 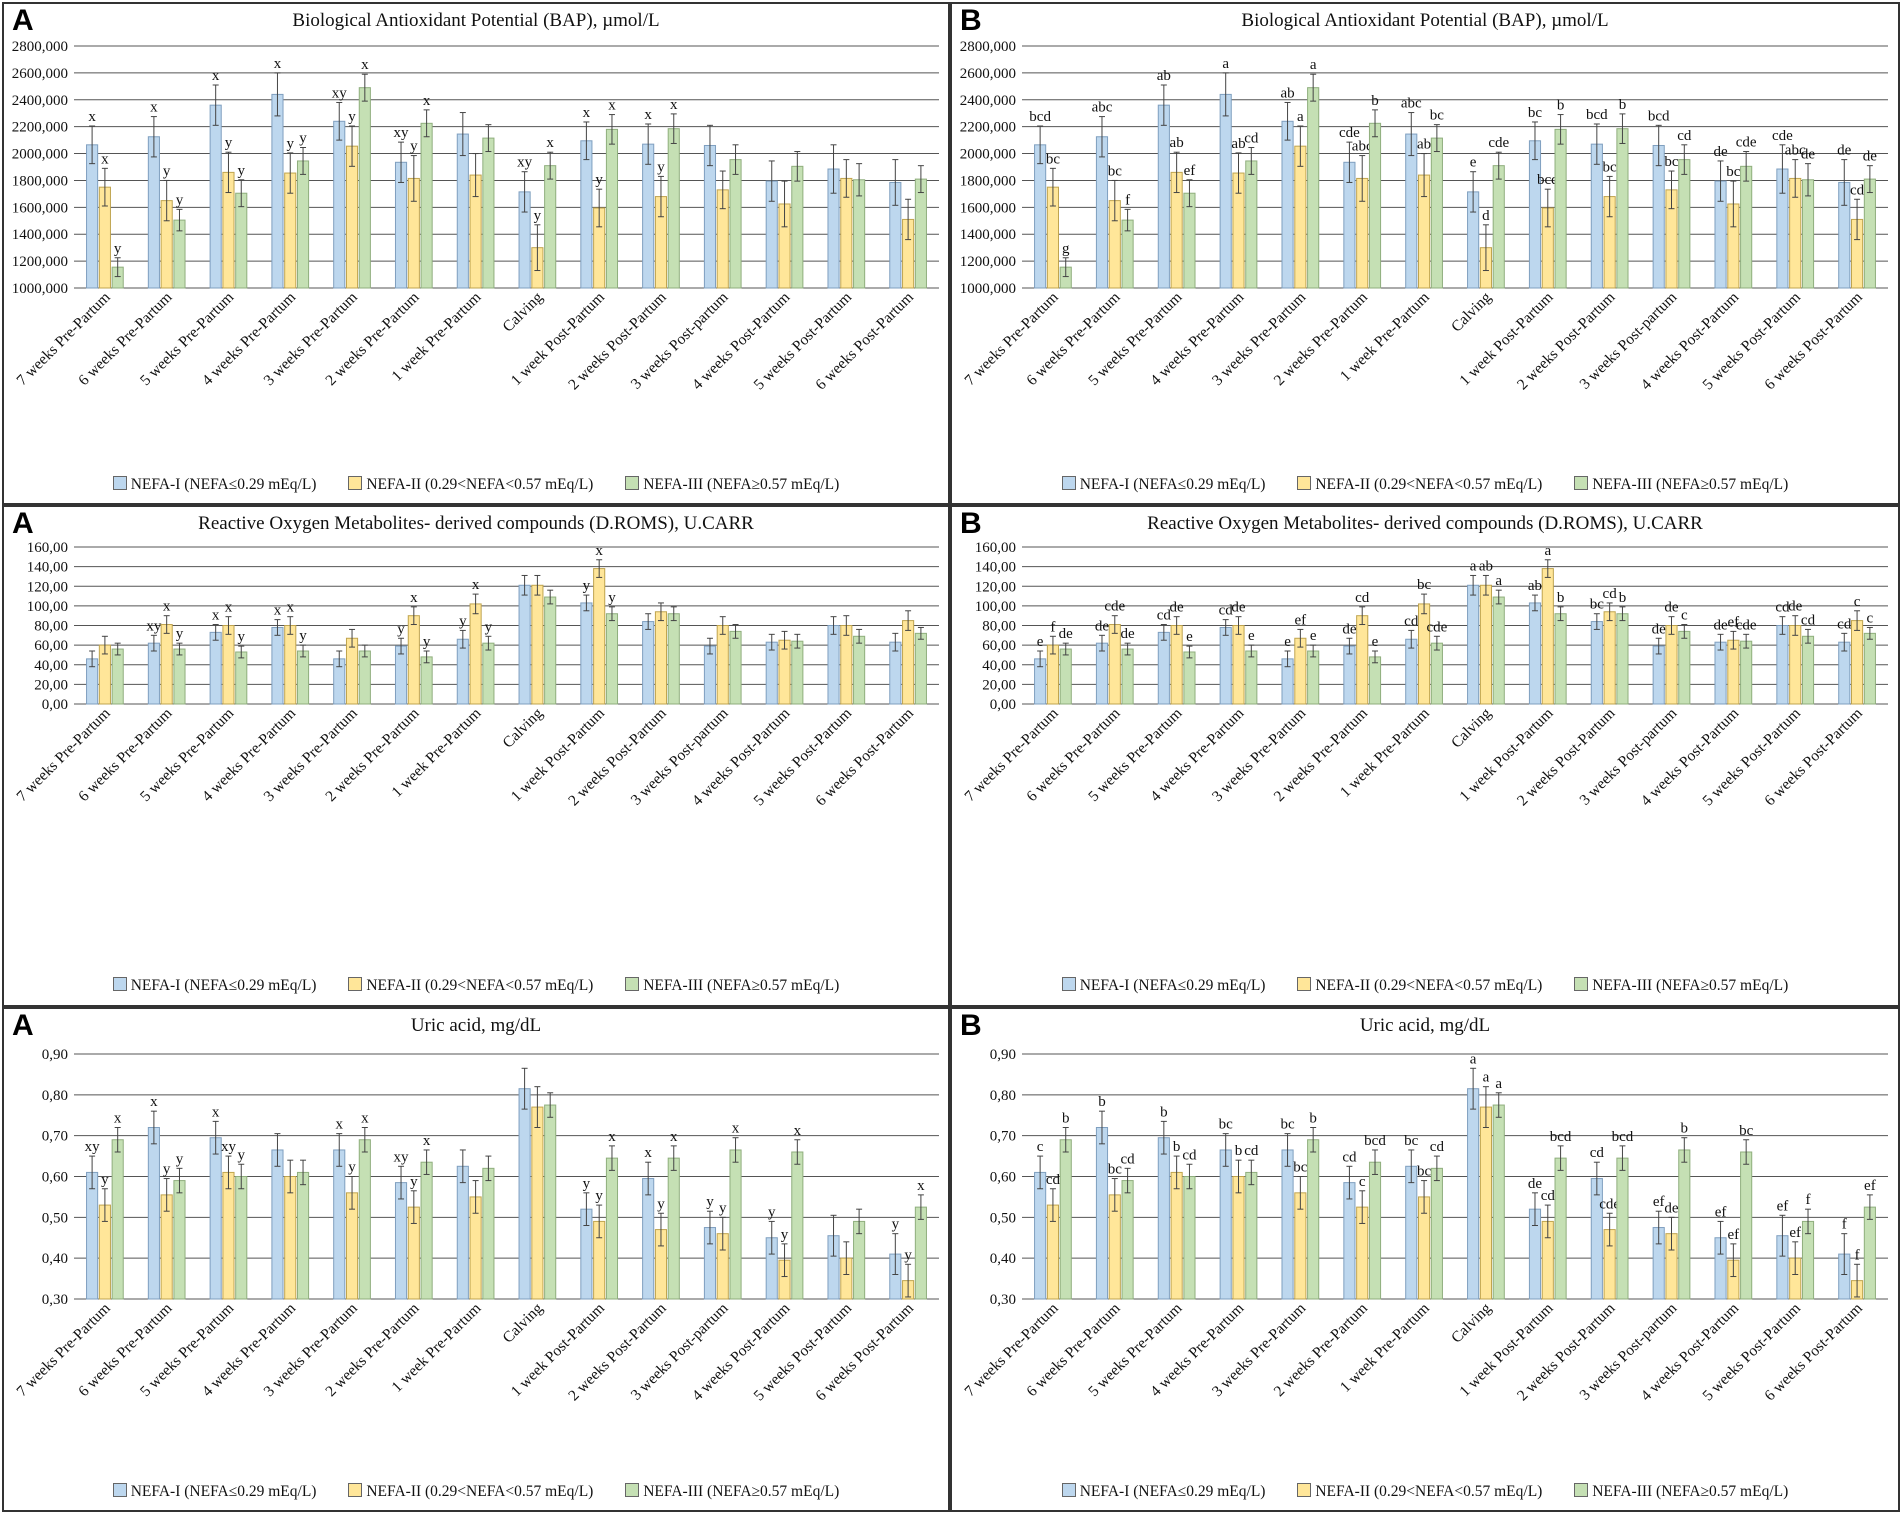 What do you see at coordinates (995, 548) in the screenshot?
I see `y-tick-label: 160,00` at bounding box center [995, 548].